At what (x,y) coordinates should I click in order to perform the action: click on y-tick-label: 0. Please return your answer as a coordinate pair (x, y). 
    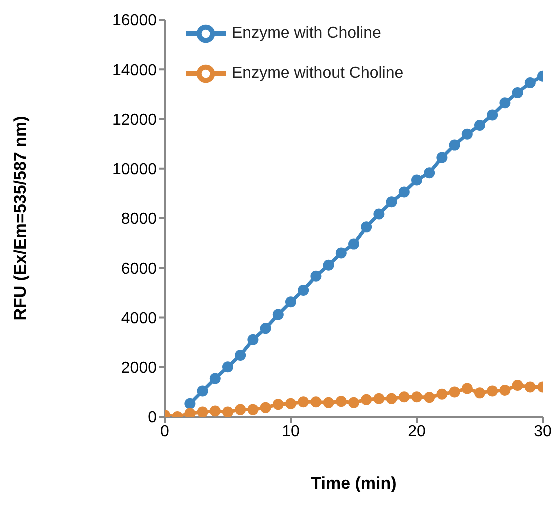
    Looking at the image, I should click on (153, 418).